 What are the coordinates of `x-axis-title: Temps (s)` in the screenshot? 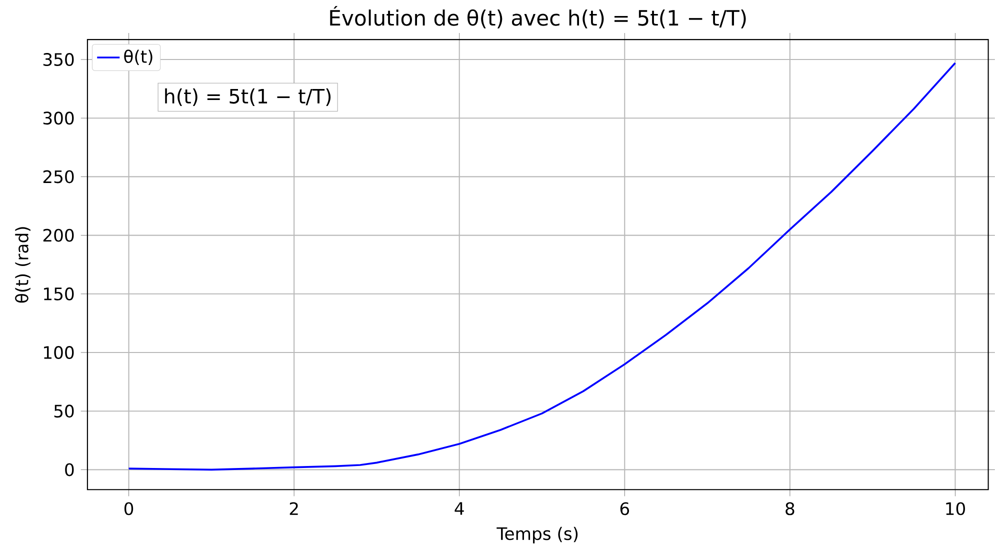 It's located at (537, 535).